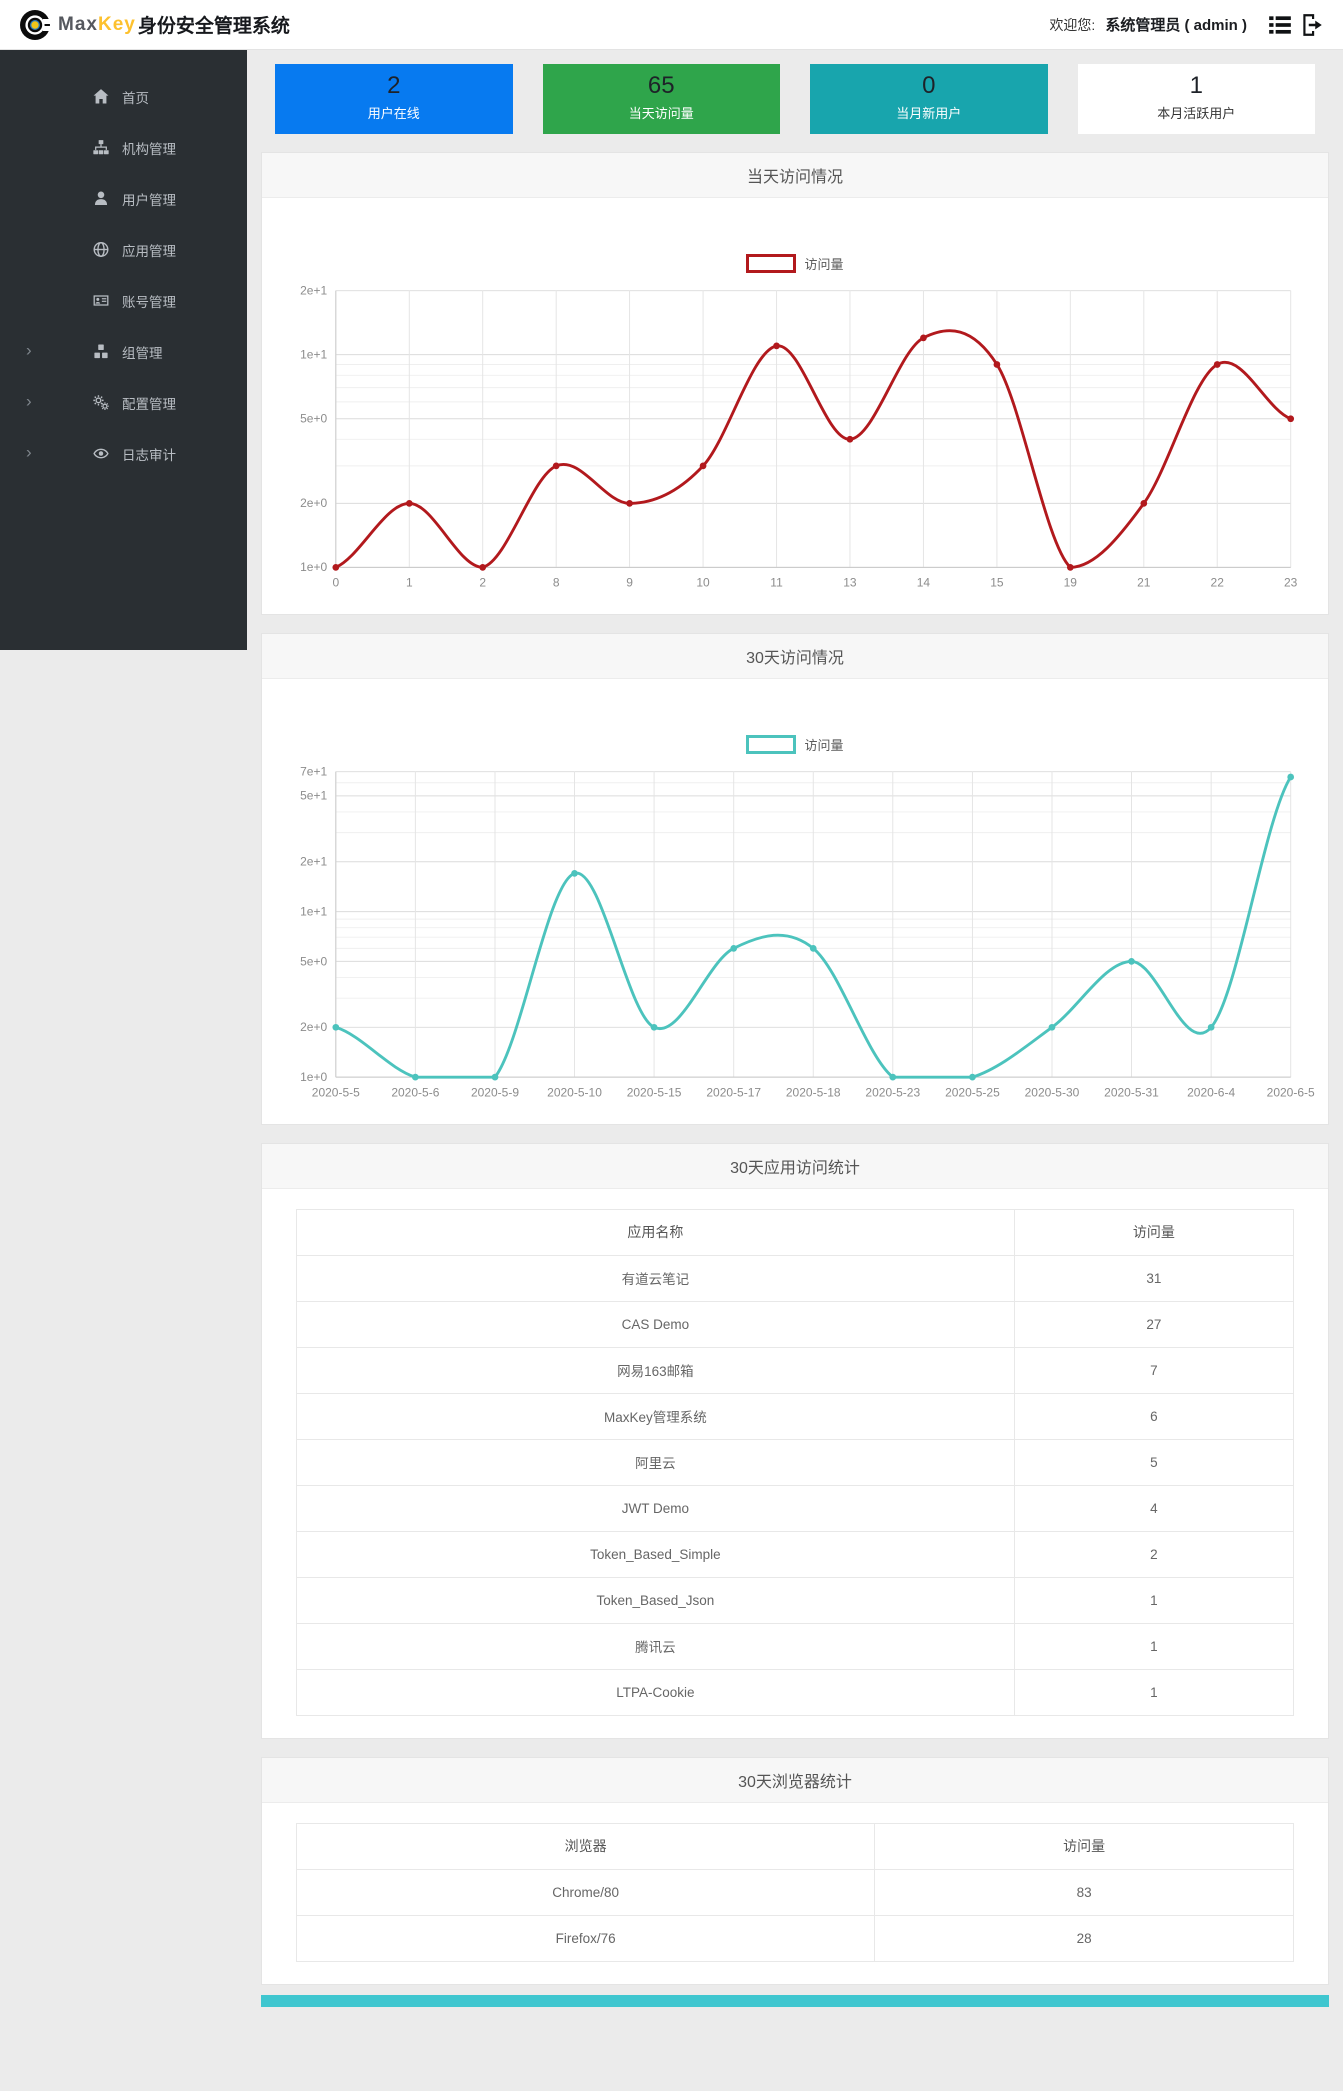 The width and height of the screenshot is (1343, 2091). Describe the element at coordinates (795, 657) in the screenshot. I see `panel-title: 30天访问情况` at that location.